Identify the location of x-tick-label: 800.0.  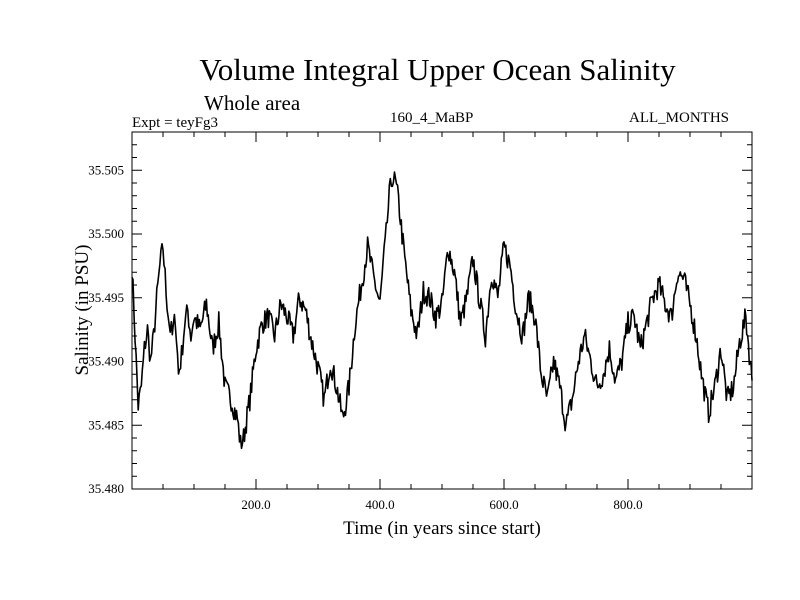
(627, 504).